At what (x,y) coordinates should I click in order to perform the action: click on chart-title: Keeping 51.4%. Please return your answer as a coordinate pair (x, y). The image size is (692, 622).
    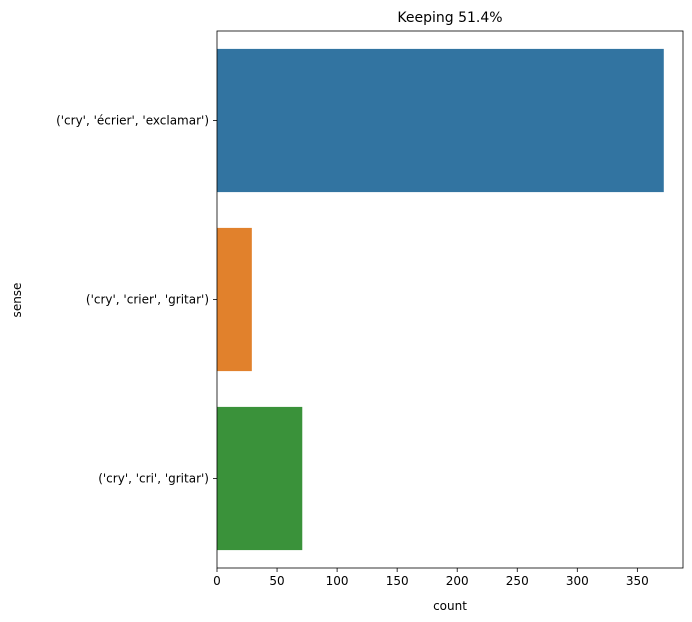
    Looking at the image, I should click on (449, 18).